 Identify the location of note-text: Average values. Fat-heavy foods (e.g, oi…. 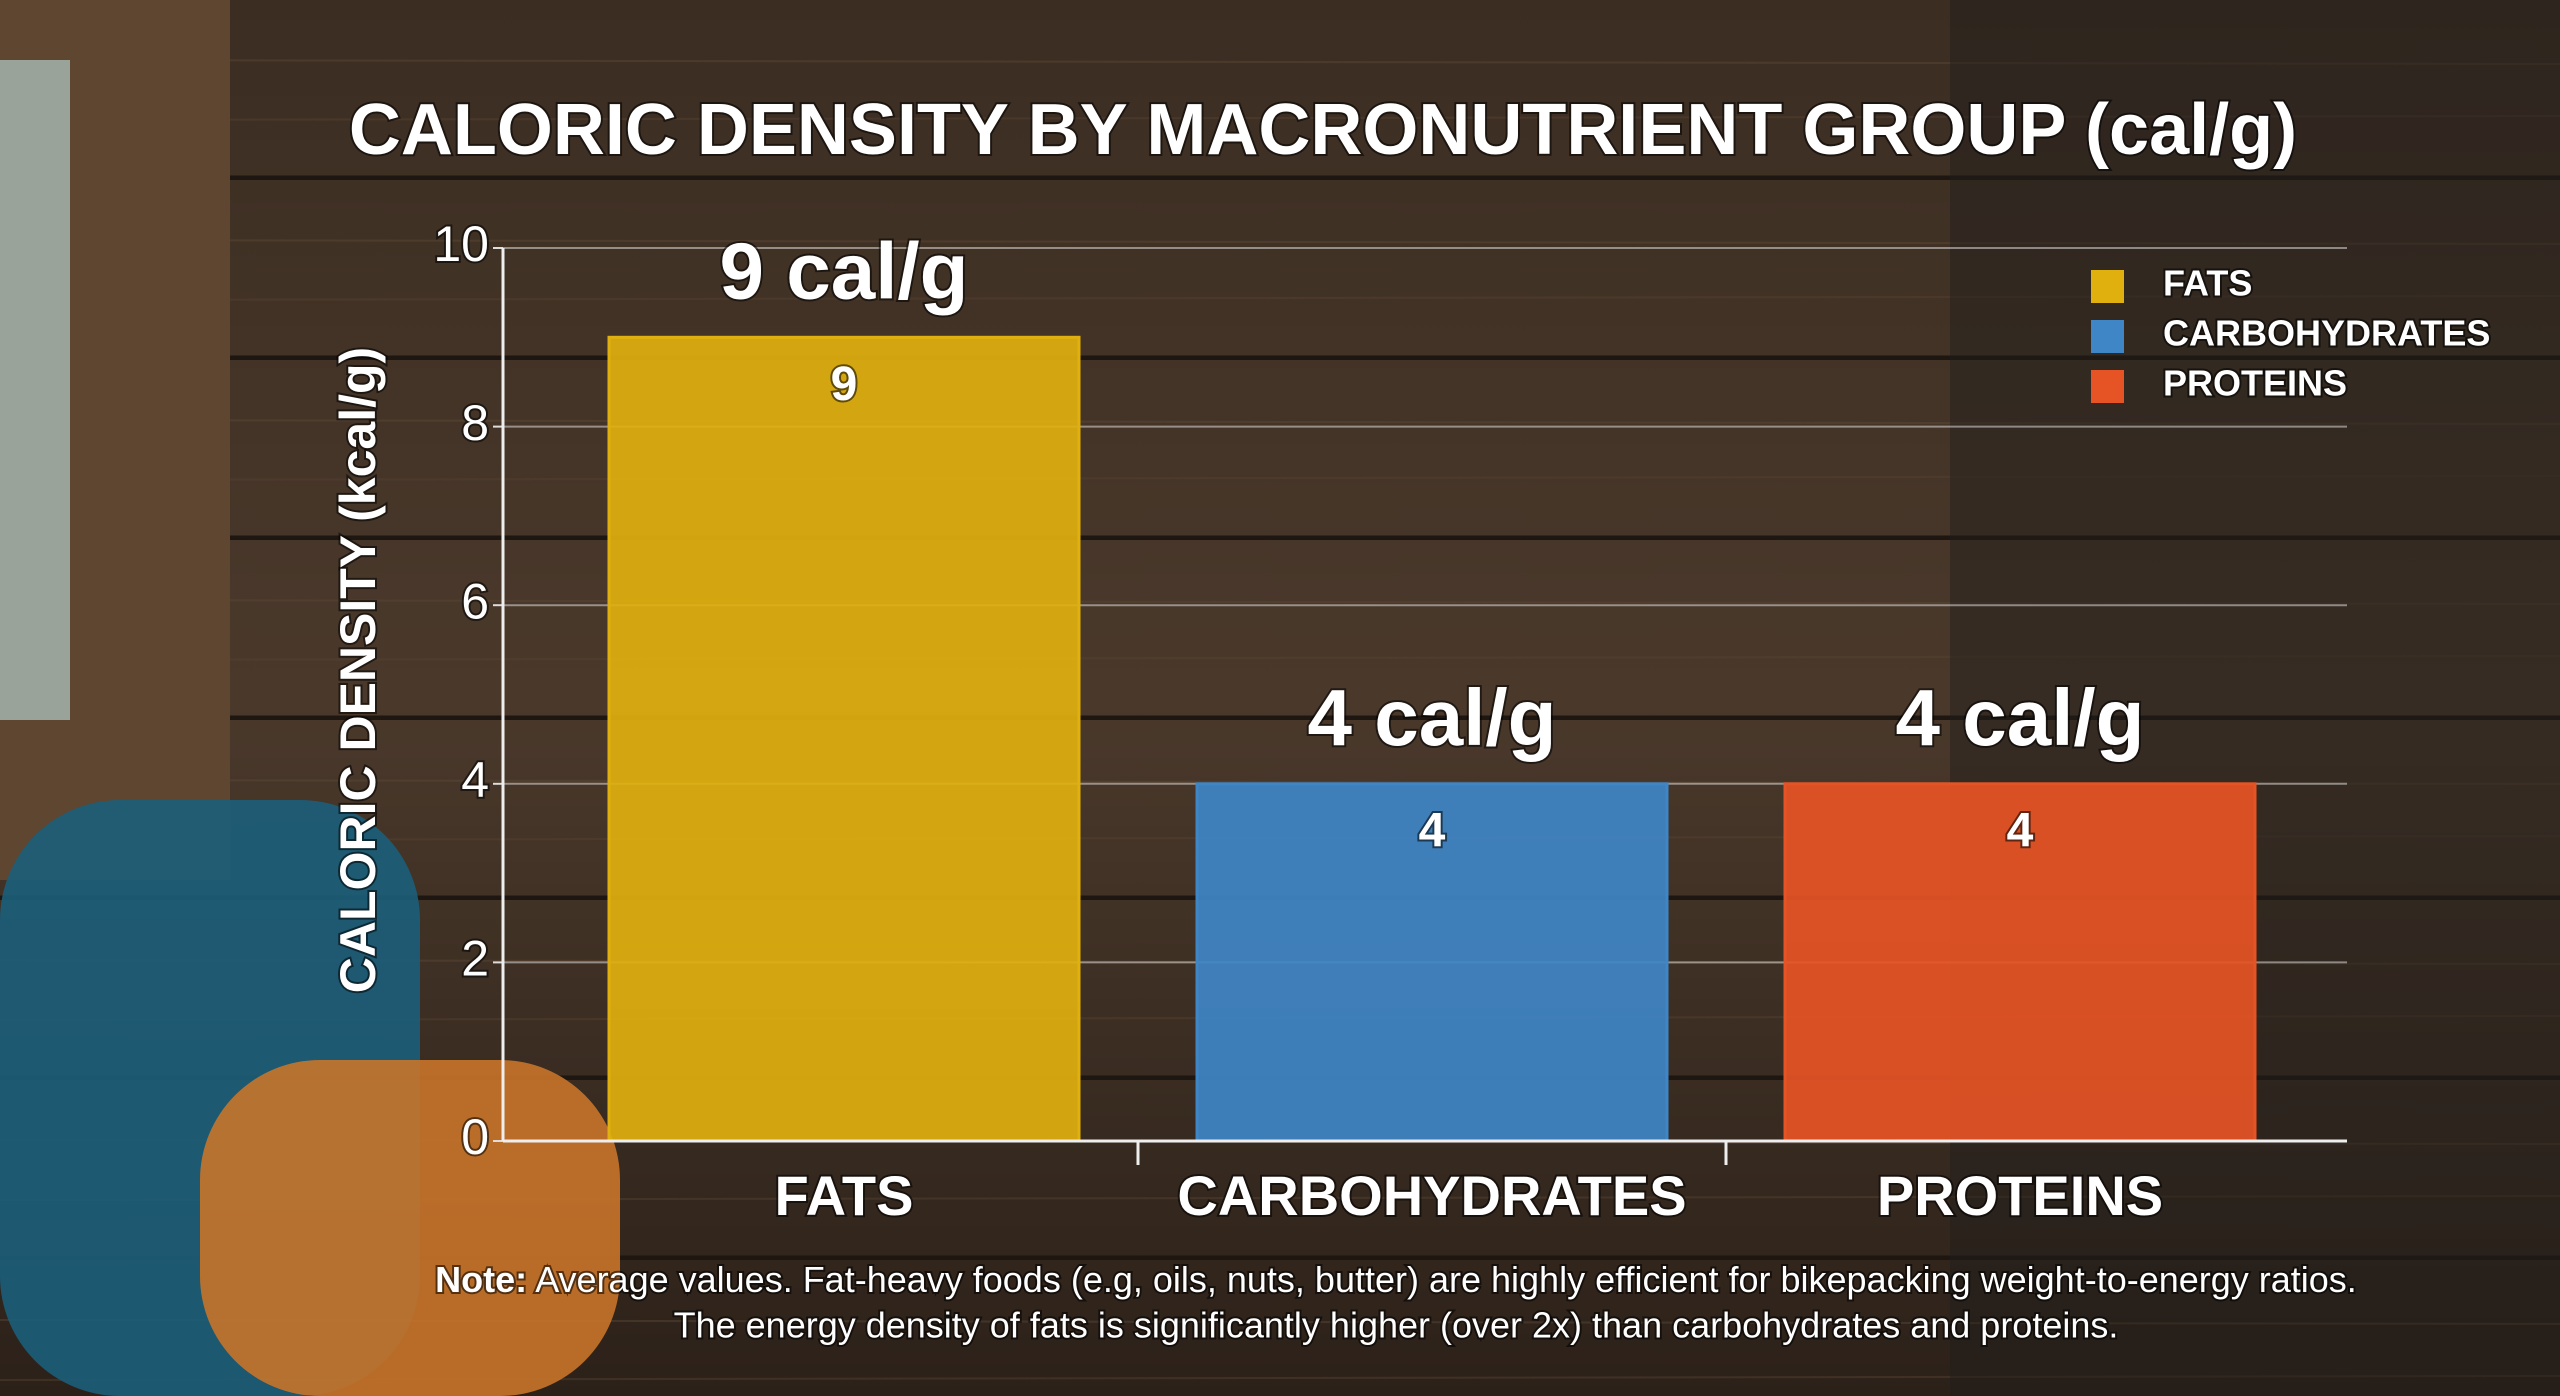
(1446, 1279).